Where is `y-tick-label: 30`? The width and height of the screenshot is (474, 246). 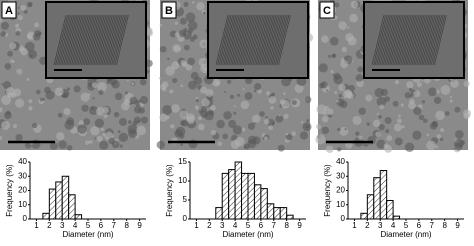
y-tick-label: 30 is located at coordinates (340, 175).